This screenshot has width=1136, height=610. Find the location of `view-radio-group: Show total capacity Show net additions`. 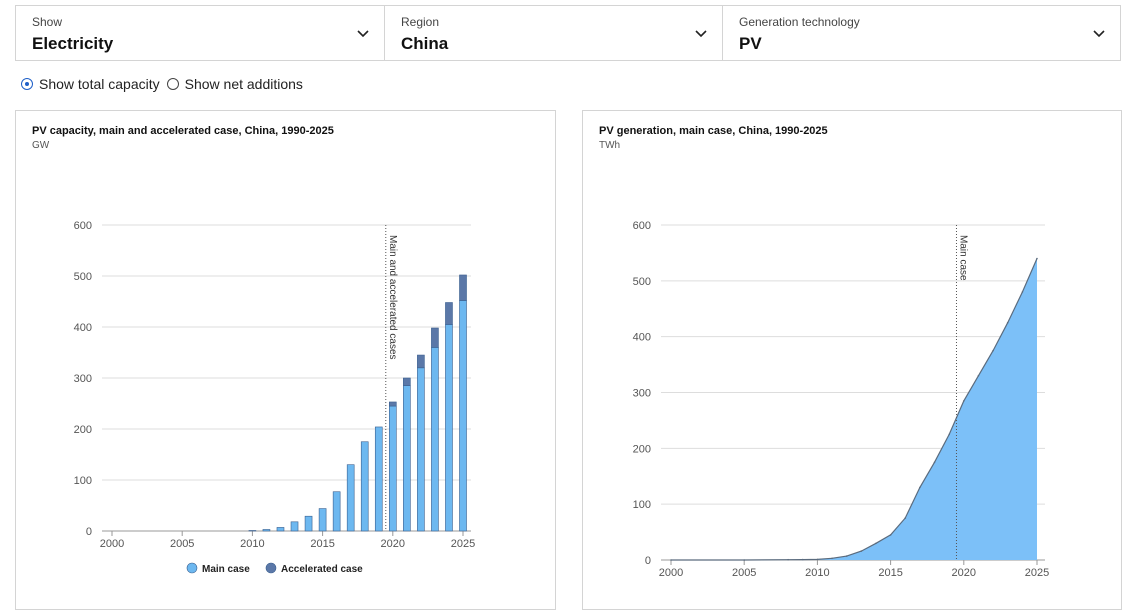

view-radio-group: Show total capacity Show net additions is located at coordinates (165, 84).